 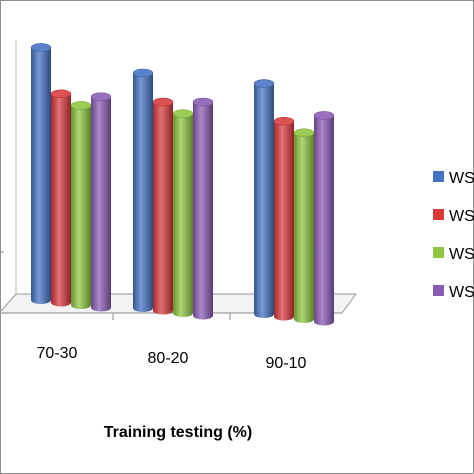 What do you see at coordinates (168, 358) in the screenshot?
I see `category-label: 80-20` at bounding box center [168, 358].